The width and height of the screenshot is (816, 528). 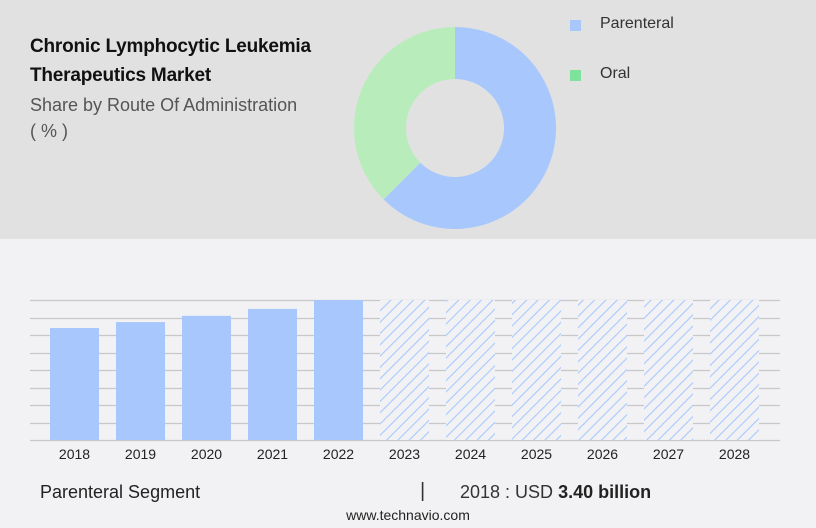 I want to click on x-label-2023: 2023, so click(x=404, y=454).